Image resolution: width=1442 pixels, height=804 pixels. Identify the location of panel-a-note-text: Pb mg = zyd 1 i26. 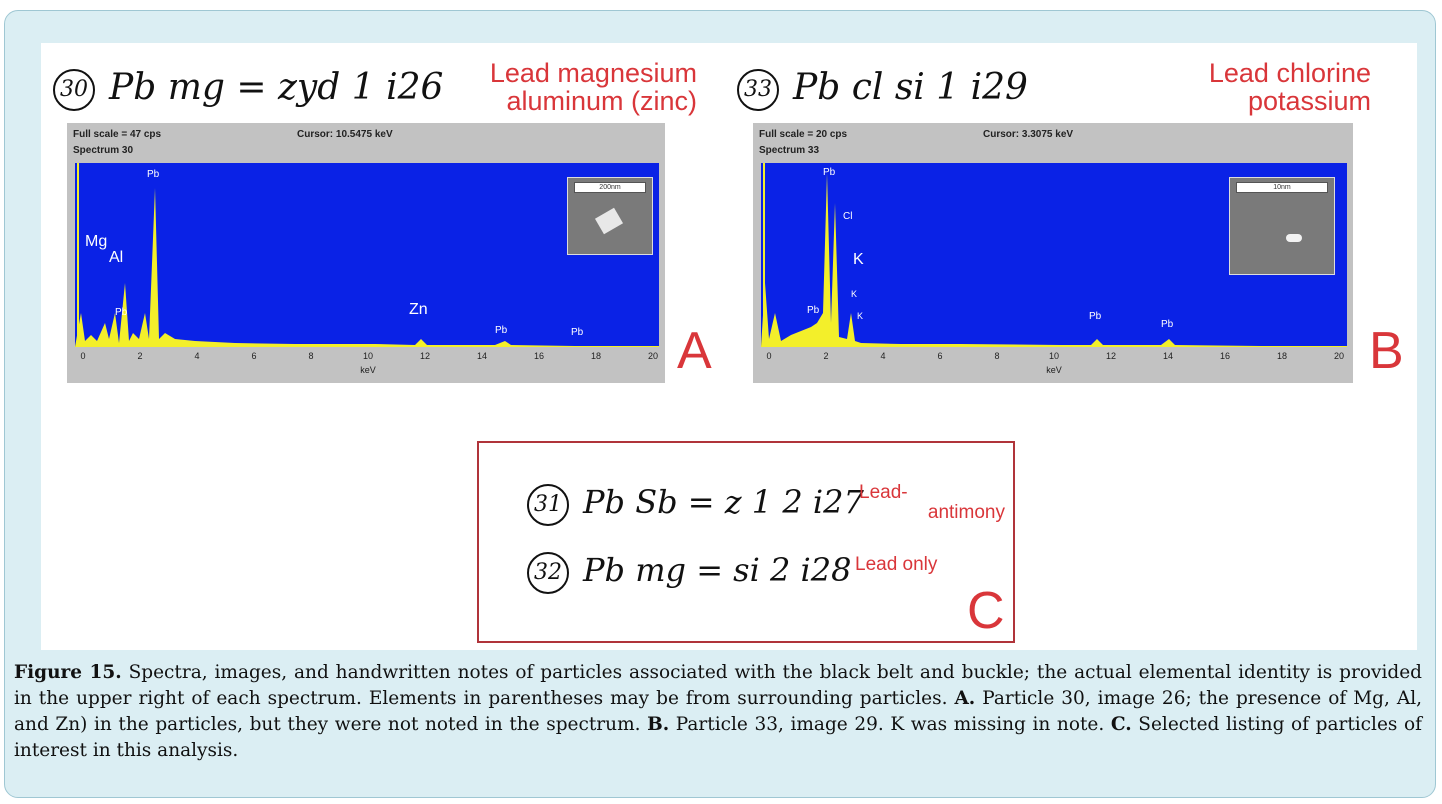
(276, 87).